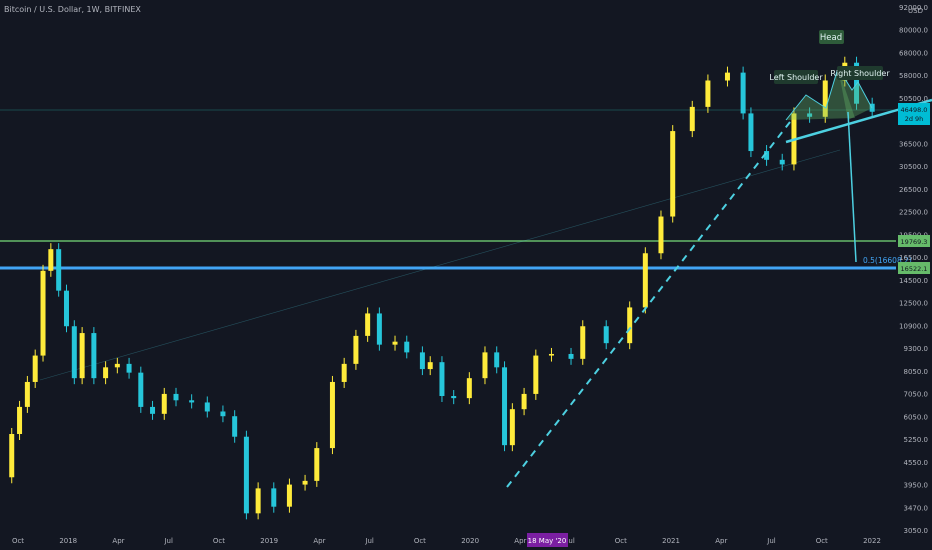 This screenshot has height=550, width=932. What do you see at coordinates (470, 541) in the screenshot?
I see `time-tick-label: 2020` at bounding box center [470, 541].